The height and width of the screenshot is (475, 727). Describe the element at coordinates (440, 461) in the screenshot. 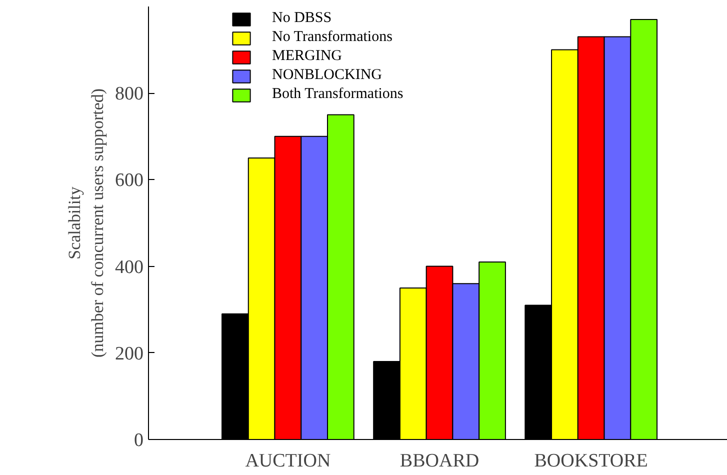

I see `x-tick-label: BBOARD` at that location.